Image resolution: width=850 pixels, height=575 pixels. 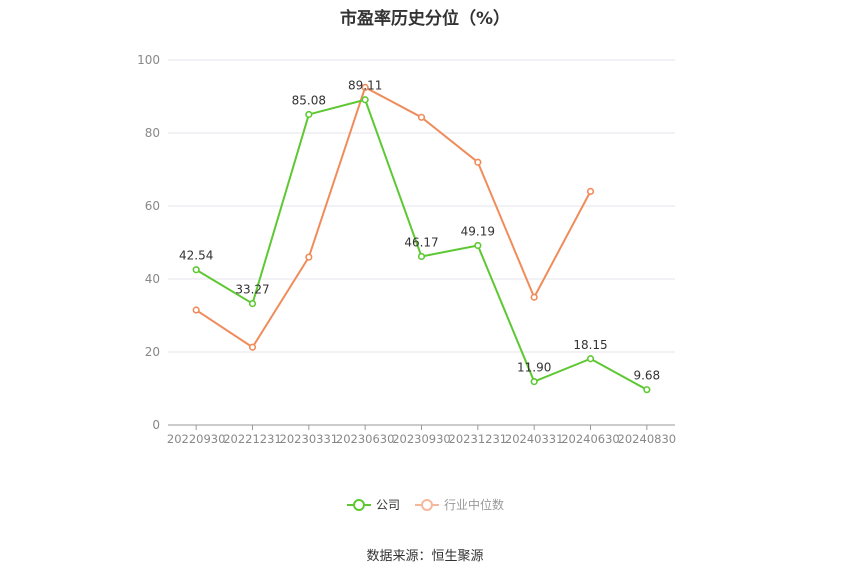 What do you see at coordinates (590, 345) in the screenshot?
I see `data-label: 18.15` at bounding box center [590, 345].